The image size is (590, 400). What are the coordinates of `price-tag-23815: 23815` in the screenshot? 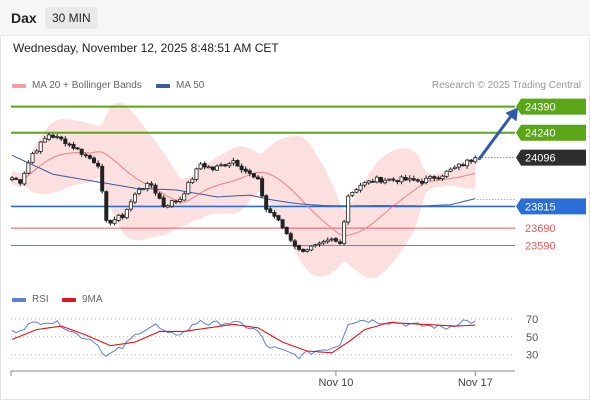 It's located at (551, 206).